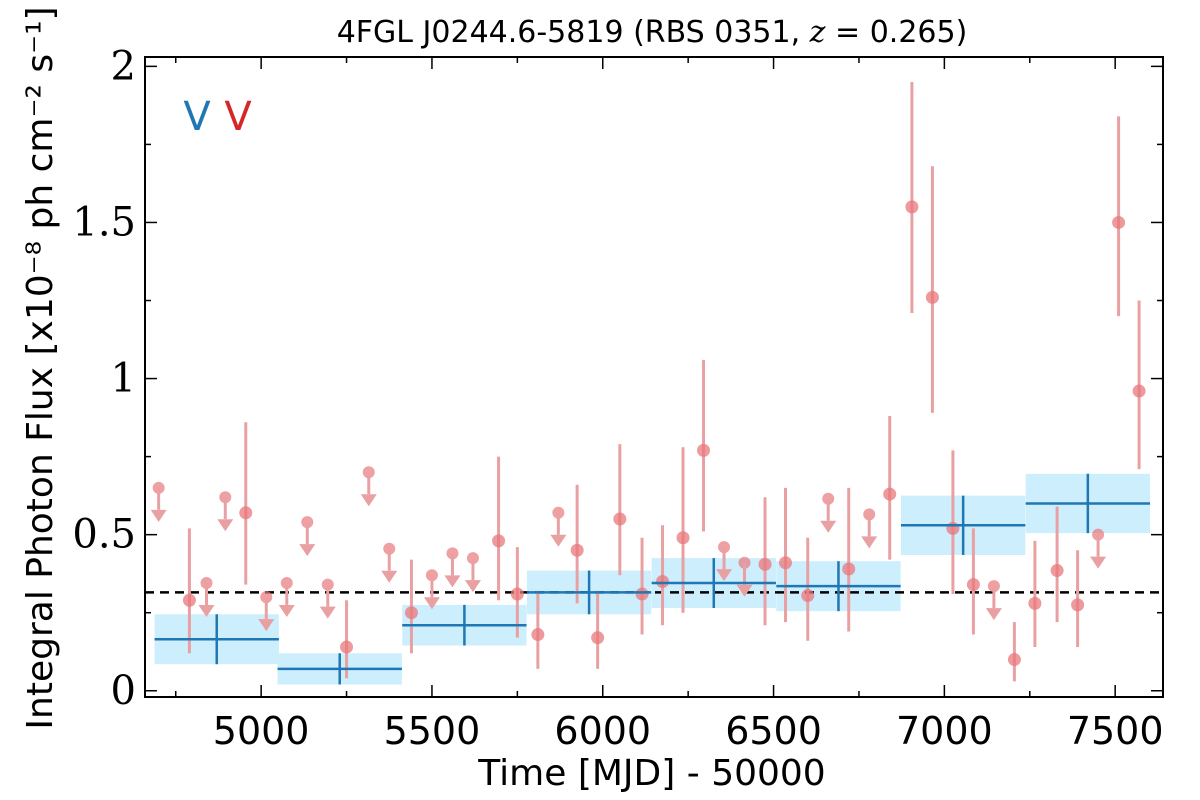 Image resolution: width=1200 pixels, height=800 pixels. What do you see at coordinates (651, 773) in the screenshot?
I see `x-axis-label: Time [MJD] - 50000` at bounding box center [651, 773].